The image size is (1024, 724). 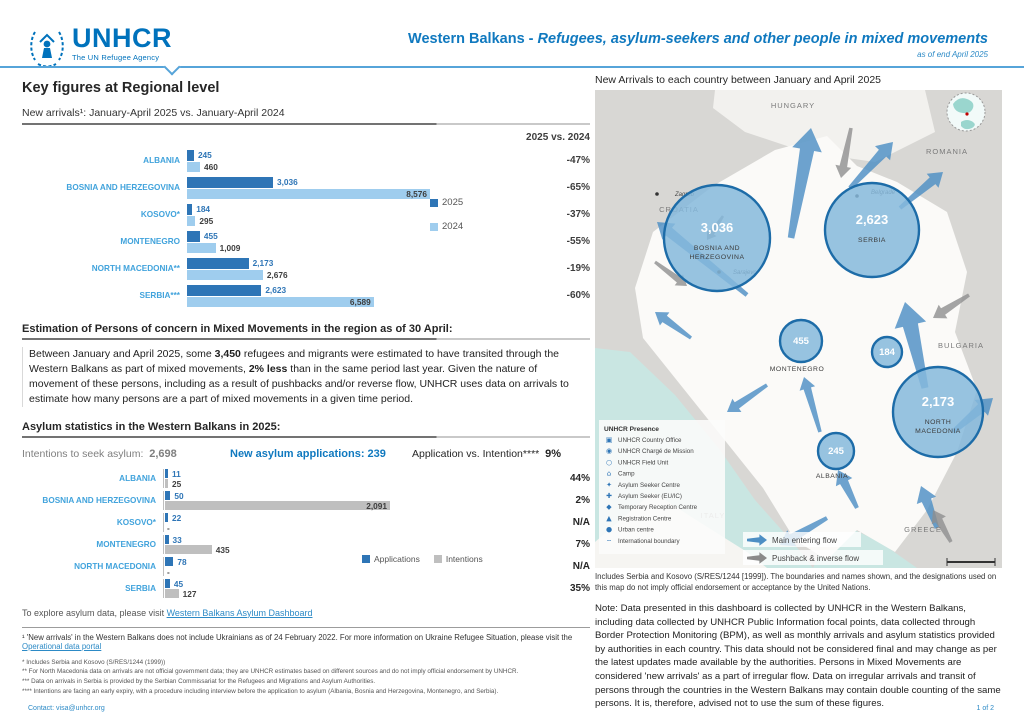 I want to click on legend-glyph-icon: ⌂, so click(x=609, y=474).